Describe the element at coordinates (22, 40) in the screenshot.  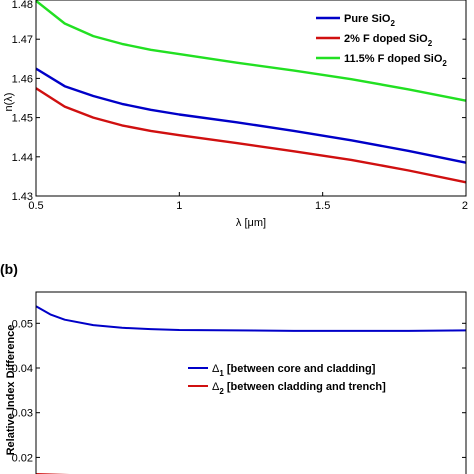
I see `panel-a-y-tick-label: 1.47` at that location.